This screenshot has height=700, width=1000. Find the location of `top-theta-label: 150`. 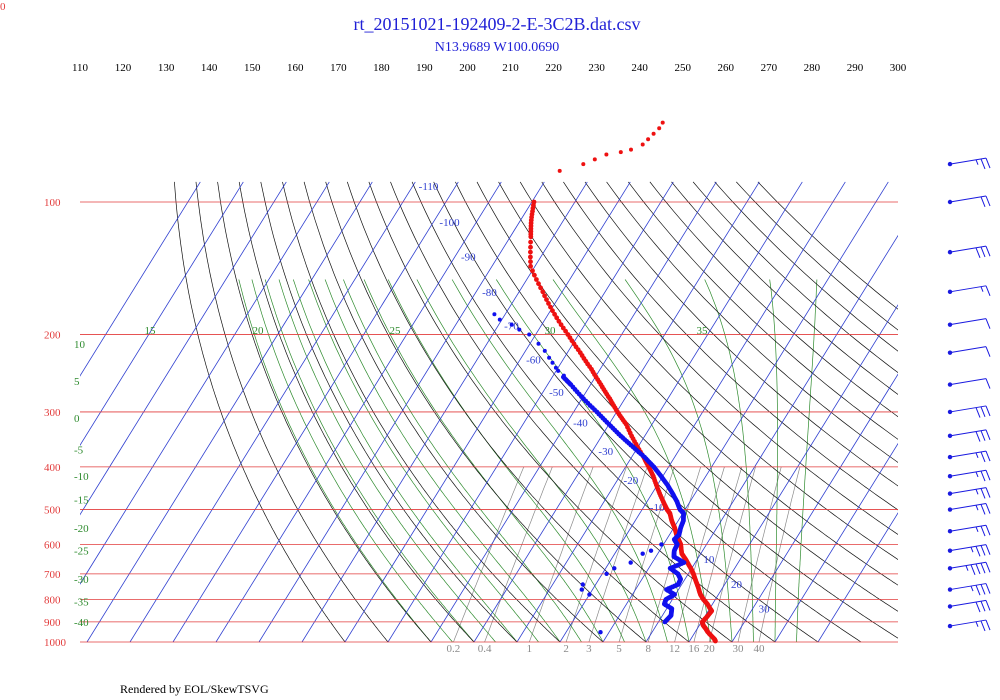

top-theta-label: 150 is located at coordinates (252, 68).